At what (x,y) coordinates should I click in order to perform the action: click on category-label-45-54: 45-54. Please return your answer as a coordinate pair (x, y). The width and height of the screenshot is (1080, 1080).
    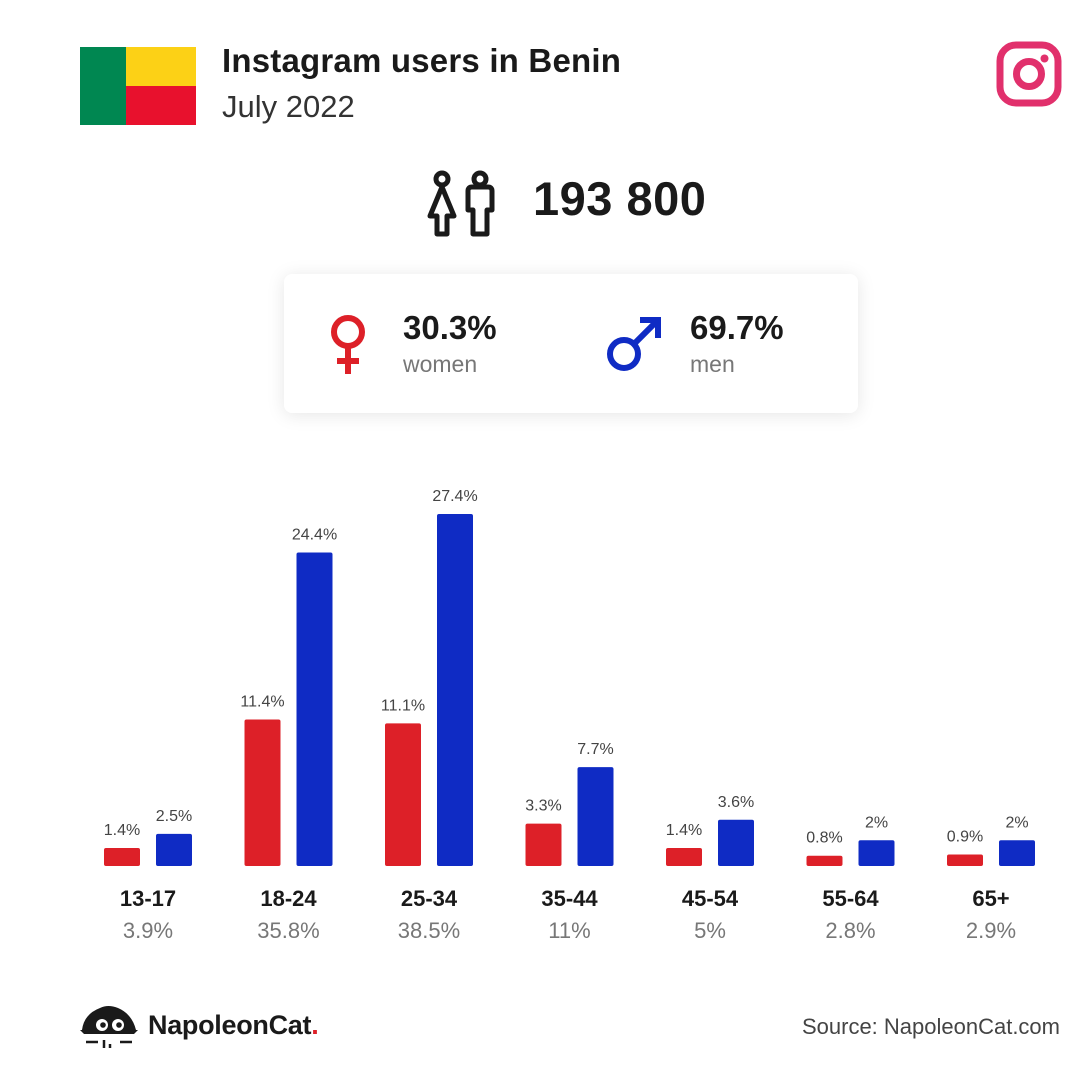
    Looking at the image, I should click on (710, 898).